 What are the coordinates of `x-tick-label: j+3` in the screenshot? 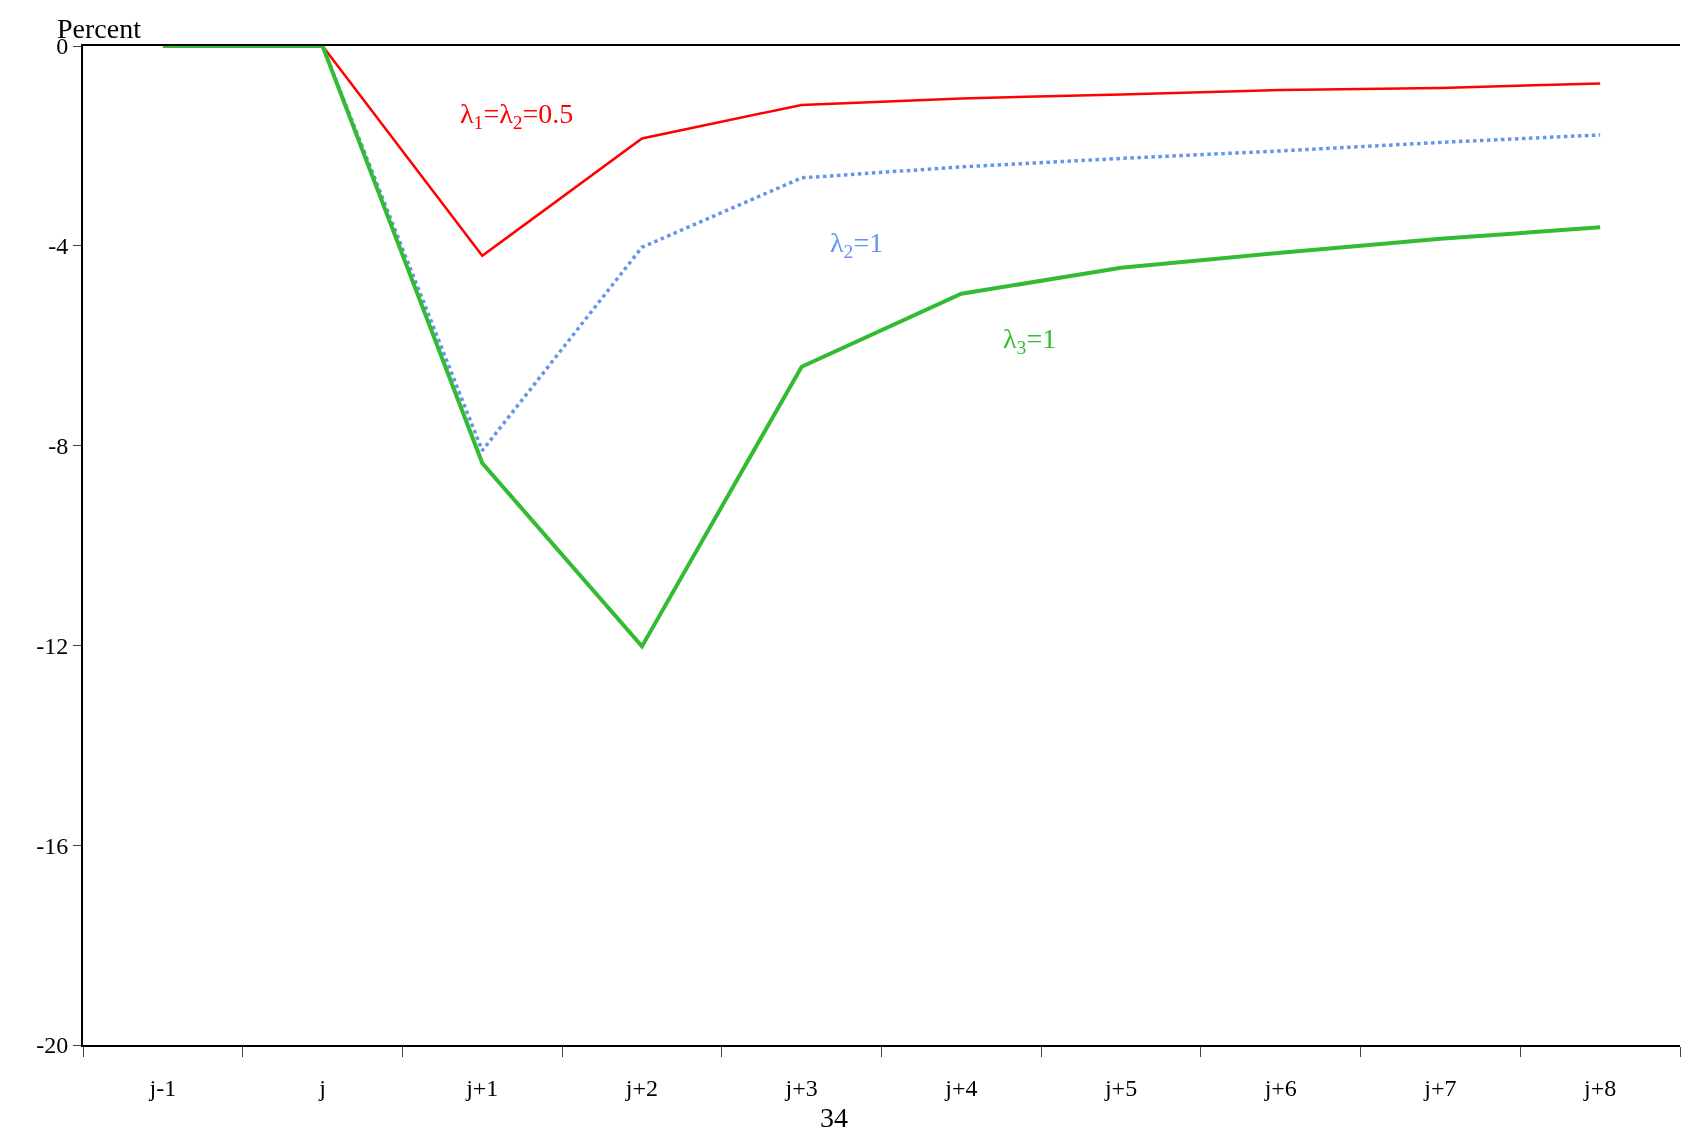 It's located at (801, 1087).